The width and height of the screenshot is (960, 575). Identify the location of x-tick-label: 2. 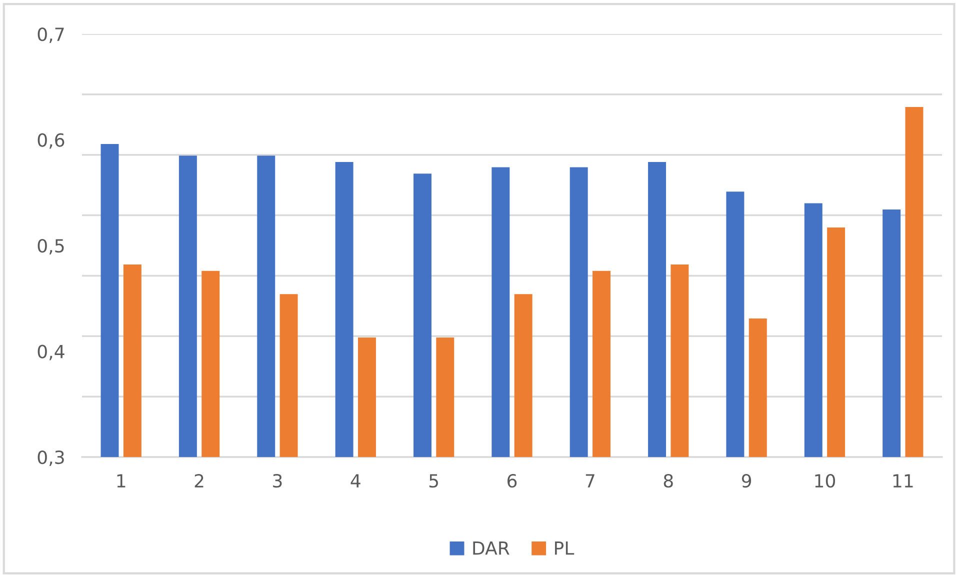
(199, 481).